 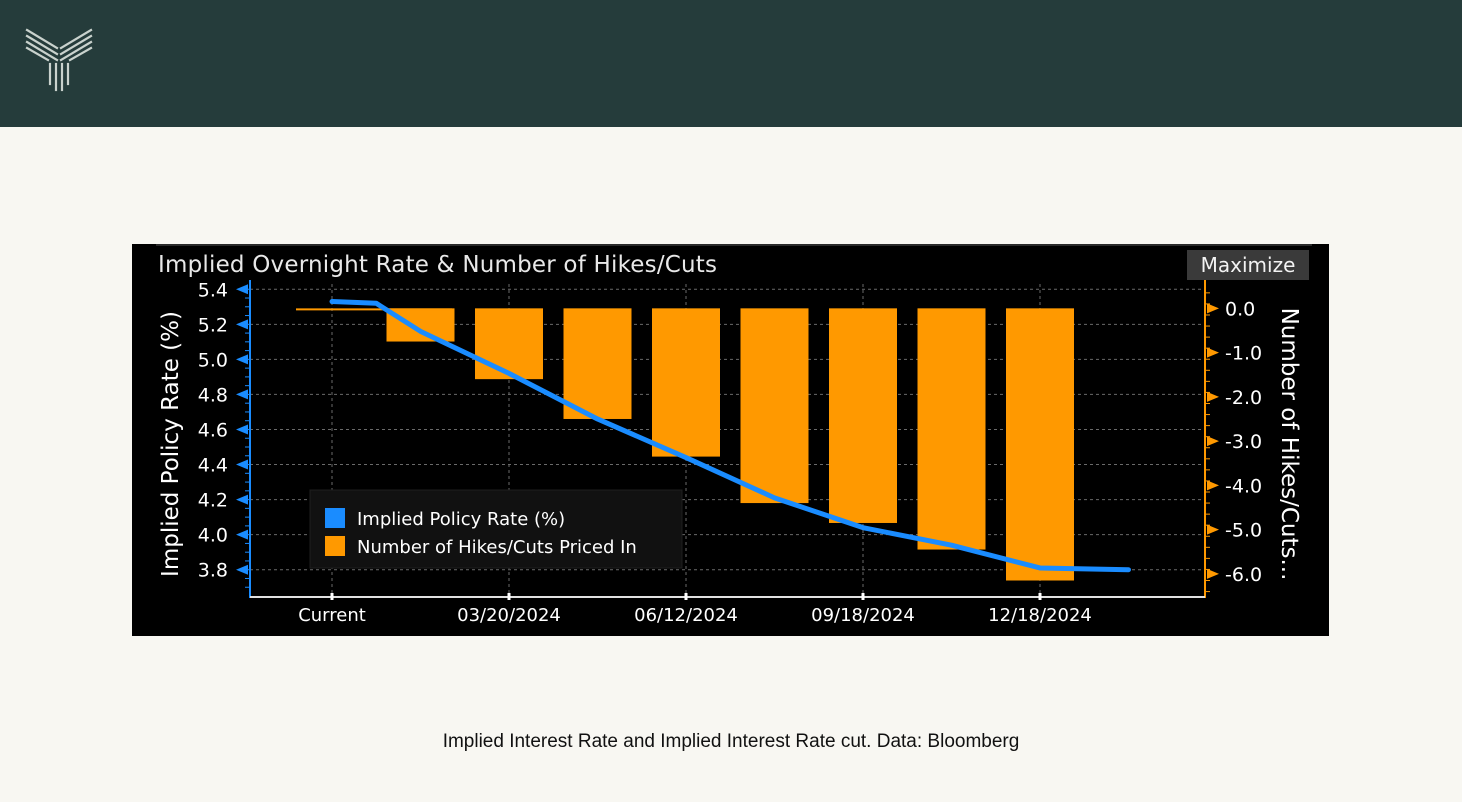 I want to click on y-left-tick-label: 5.0, so click(x=213, y=360).